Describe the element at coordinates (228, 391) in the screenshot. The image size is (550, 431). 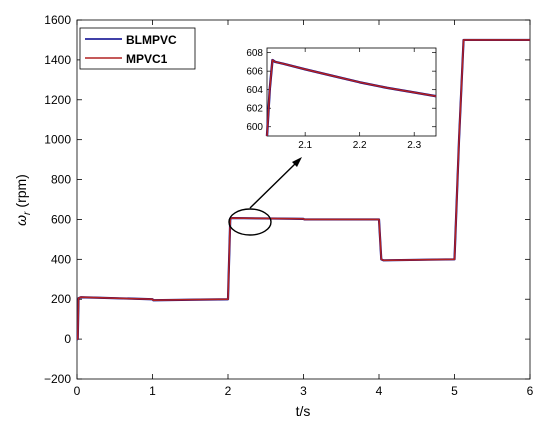
I see `x-tick-label: 2` at that location.